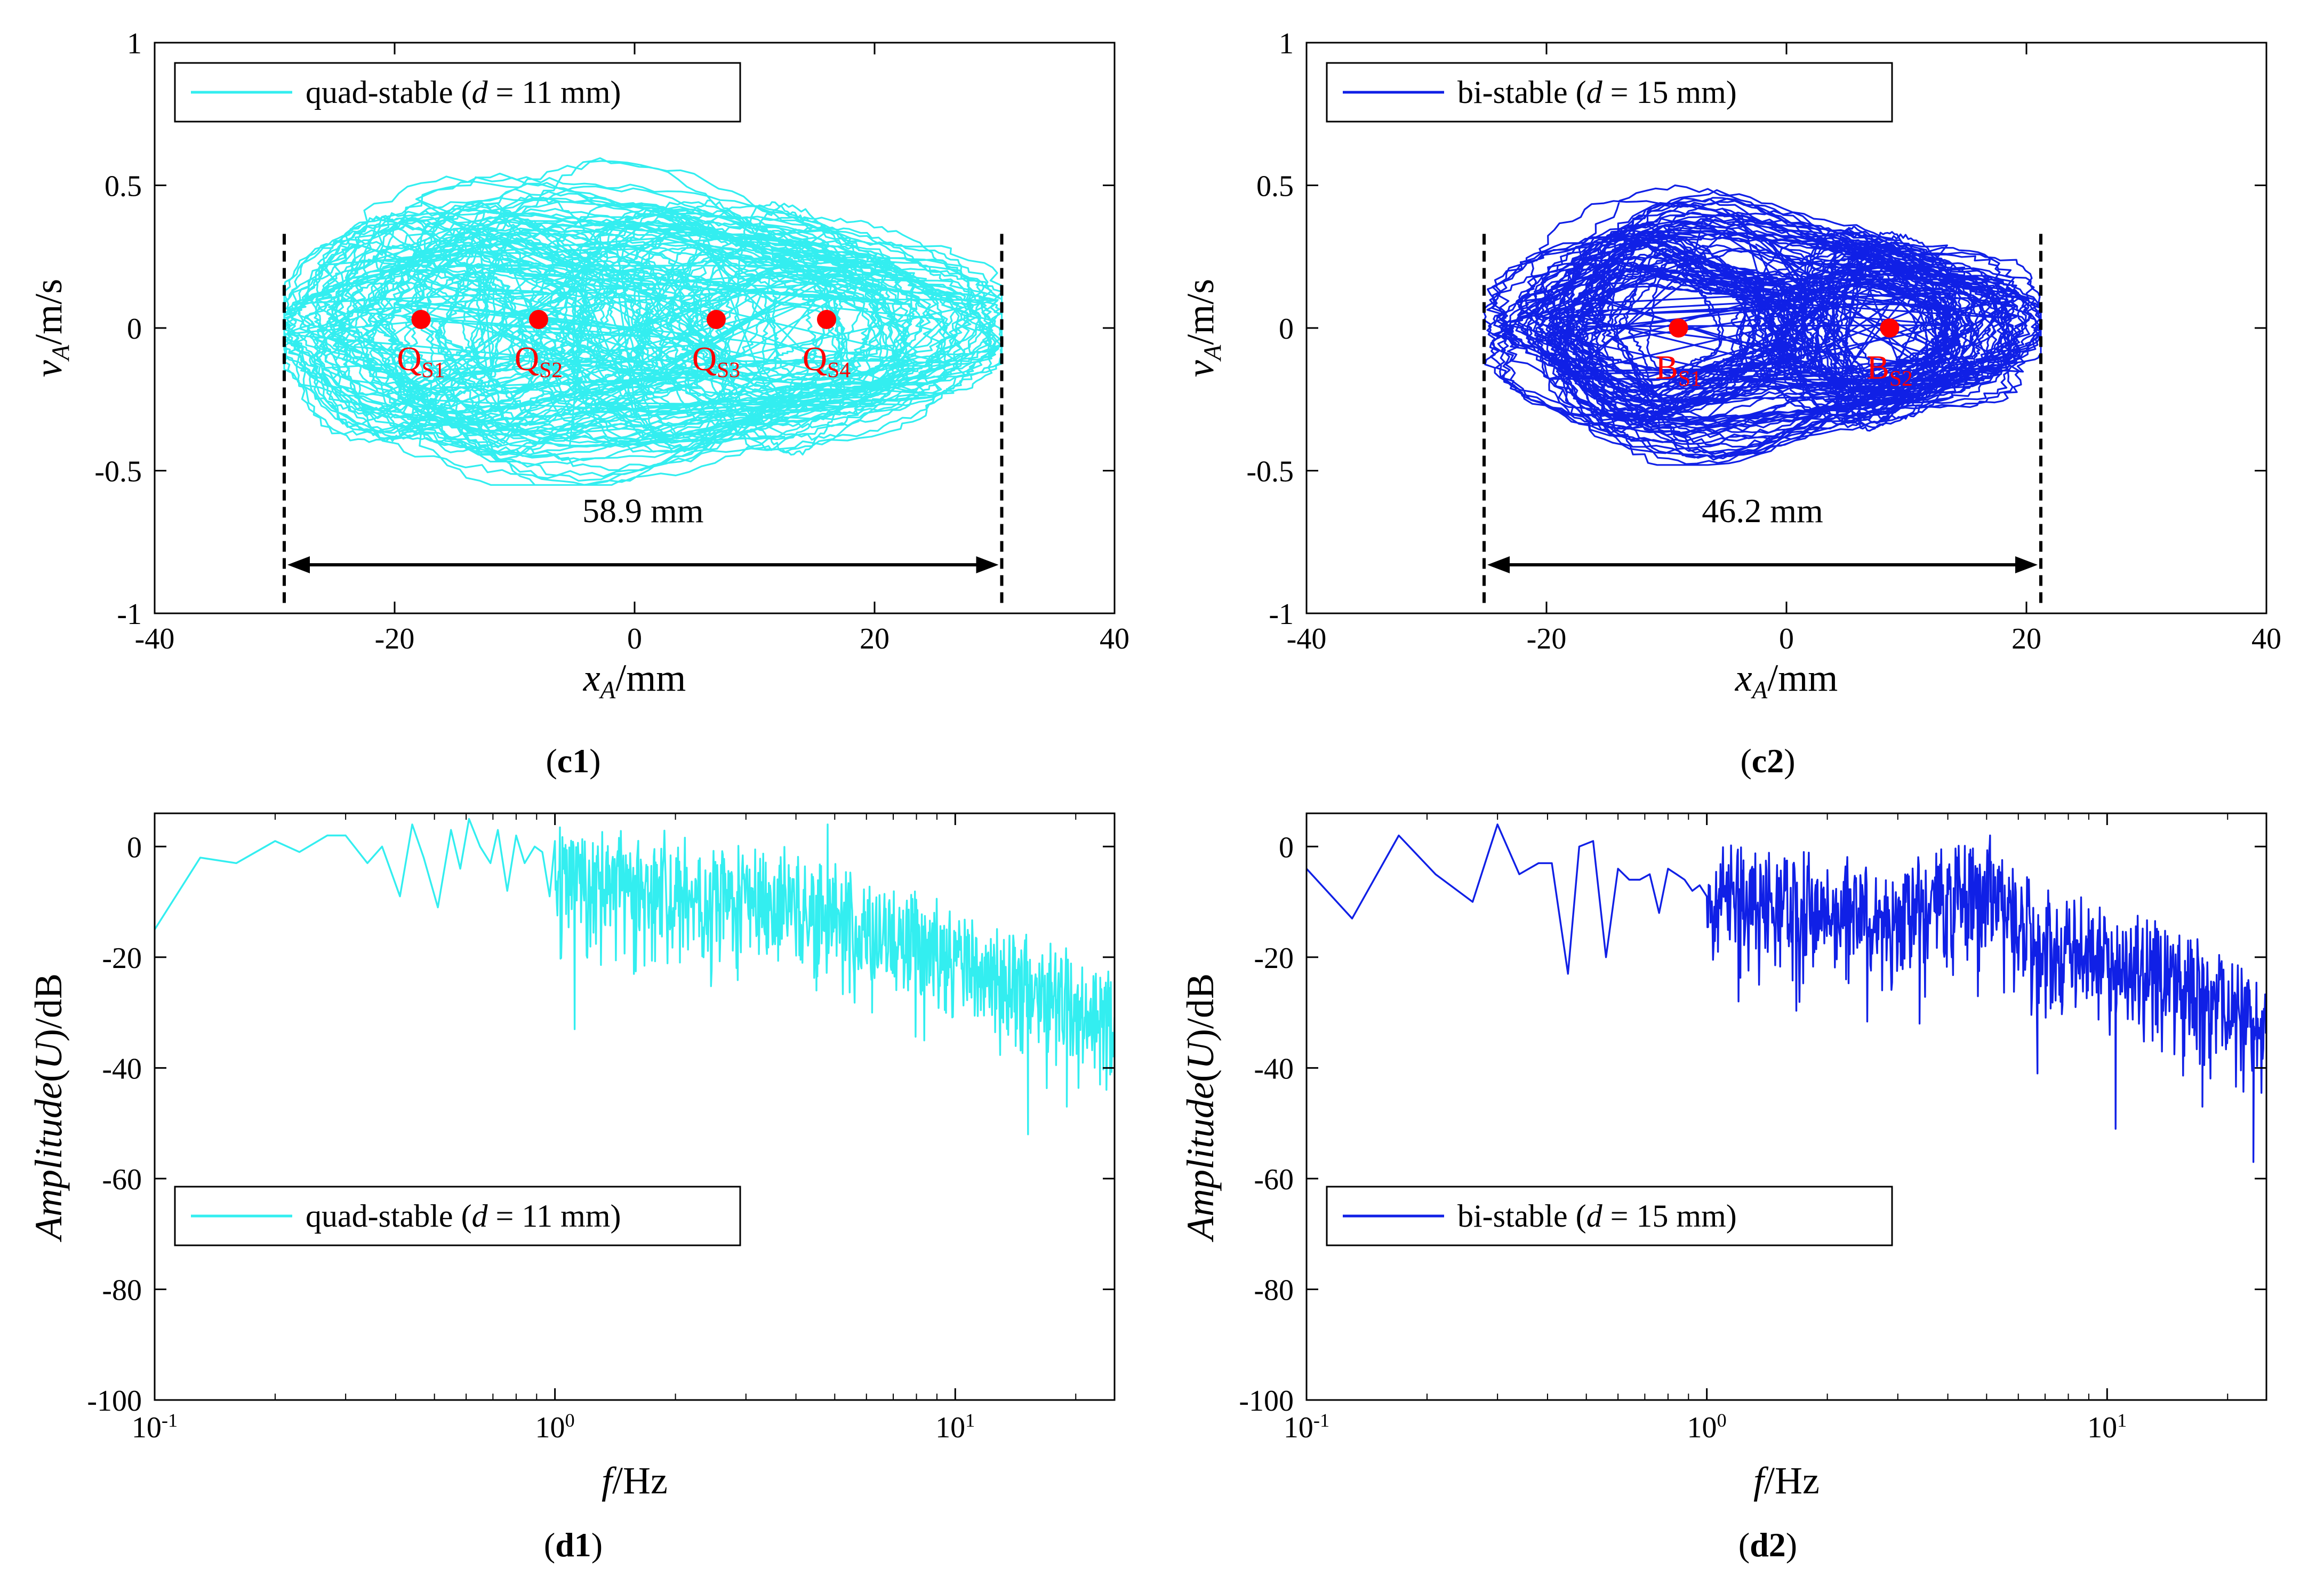  Describe the element at coordinates (118, 472) in the screenshot. I see `y-tick-label-c1: -0.5` at that location.